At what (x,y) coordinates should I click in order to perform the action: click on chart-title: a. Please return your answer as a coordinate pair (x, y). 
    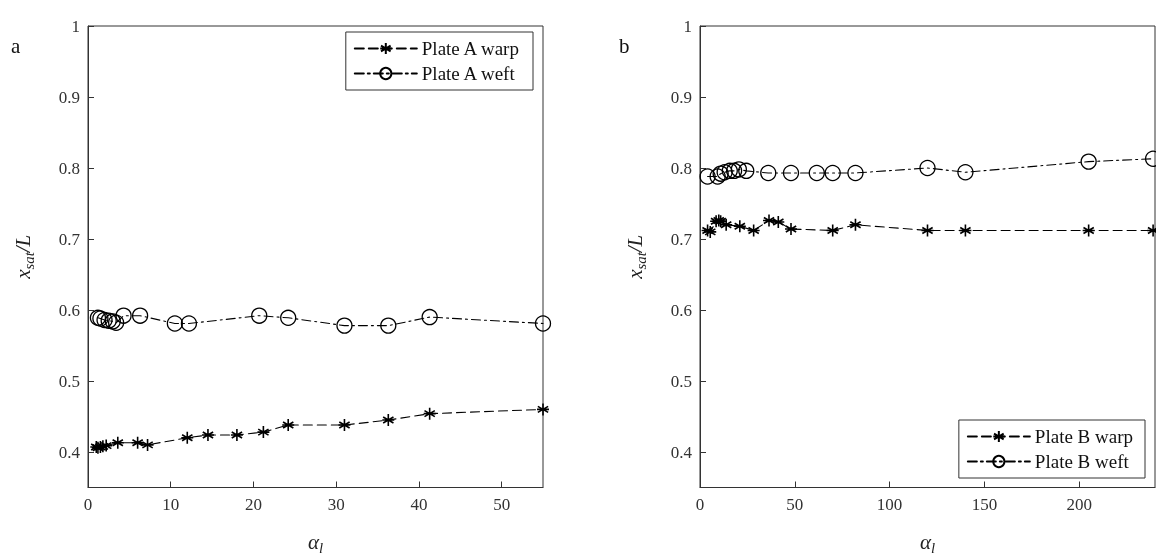
    Looking at the image, I should click on (16, 45).